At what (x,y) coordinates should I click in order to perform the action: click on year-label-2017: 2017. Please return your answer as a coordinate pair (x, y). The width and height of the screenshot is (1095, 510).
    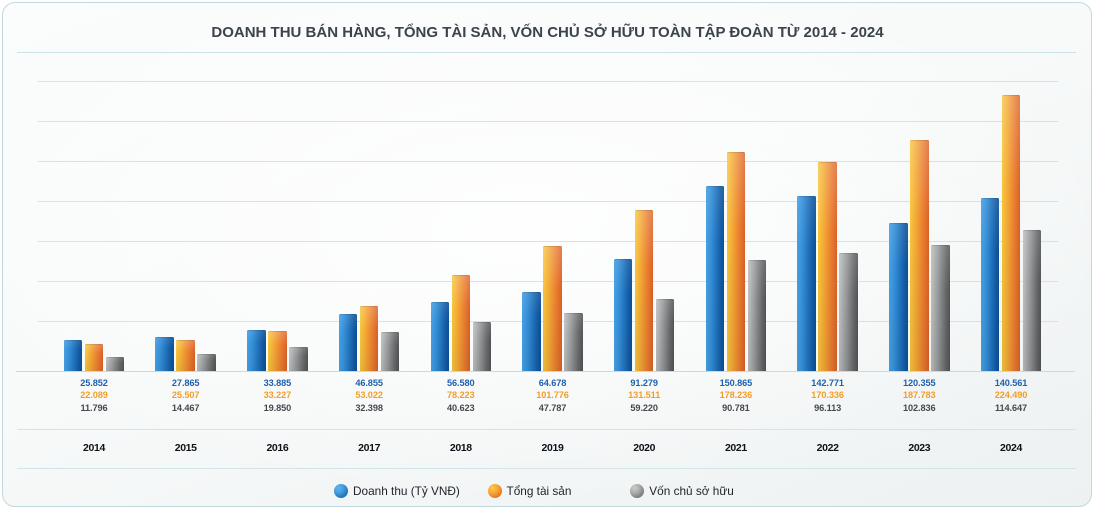
    Looking at the image, I should click on (369, 448).